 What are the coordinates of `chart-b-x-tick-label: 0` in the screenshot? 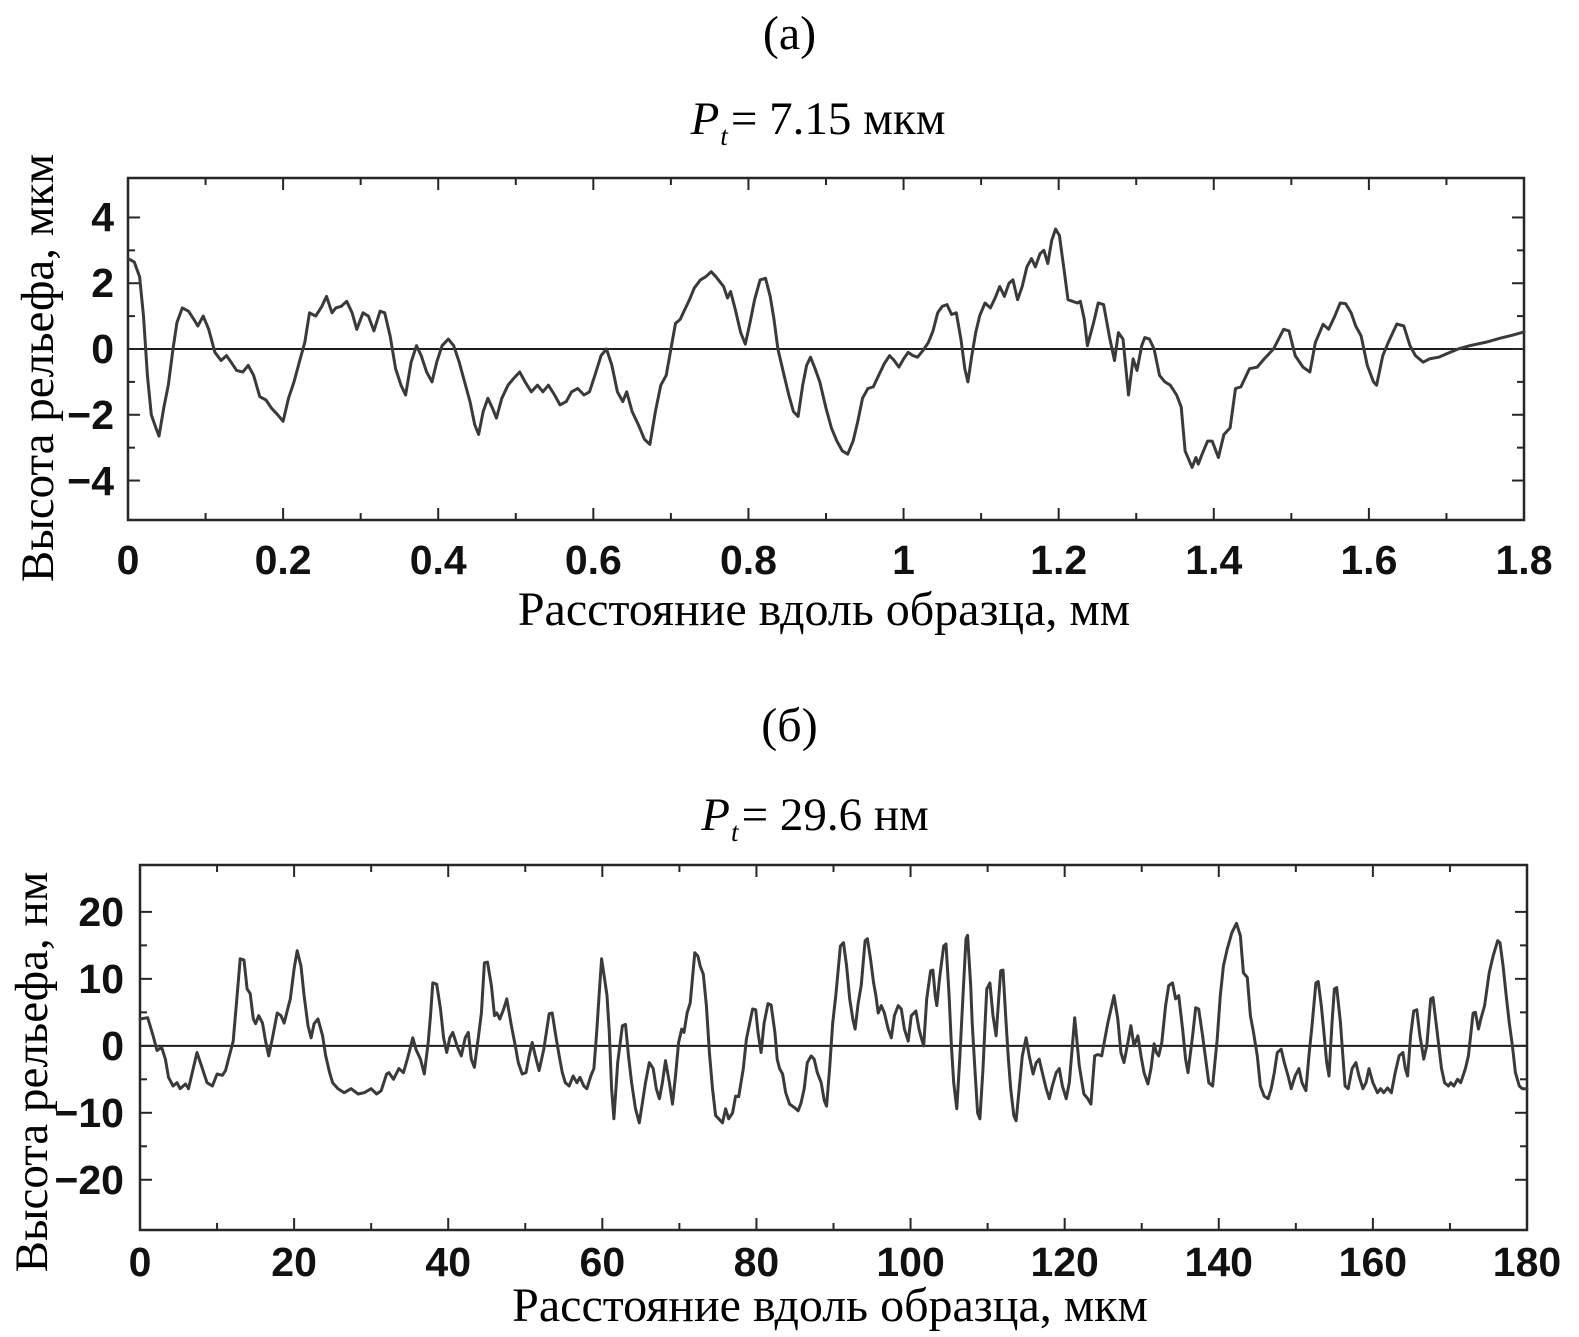 It's located at (140, 1262).